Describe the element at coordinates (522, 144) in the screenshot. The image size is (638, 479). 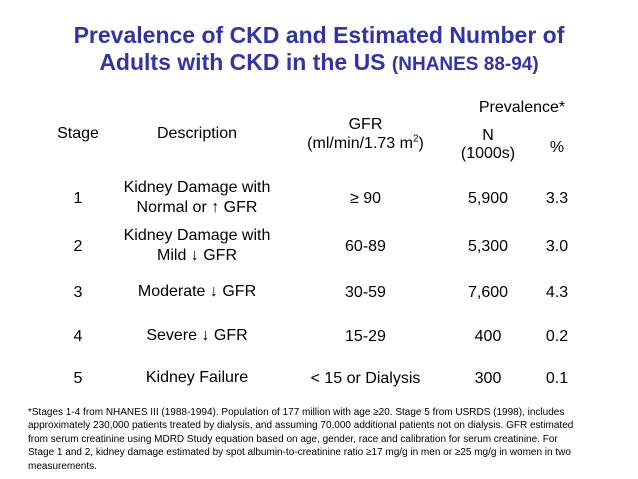
I see `prevalence-subheaders: N (1000s) %` at that location.